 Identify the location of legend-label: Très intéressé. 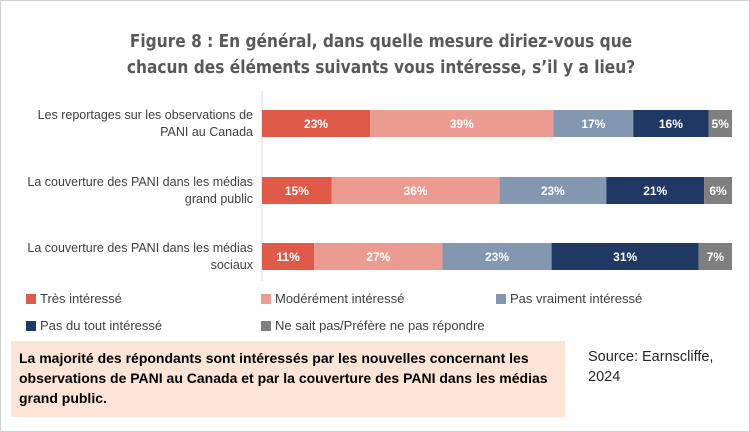
(81, 298).